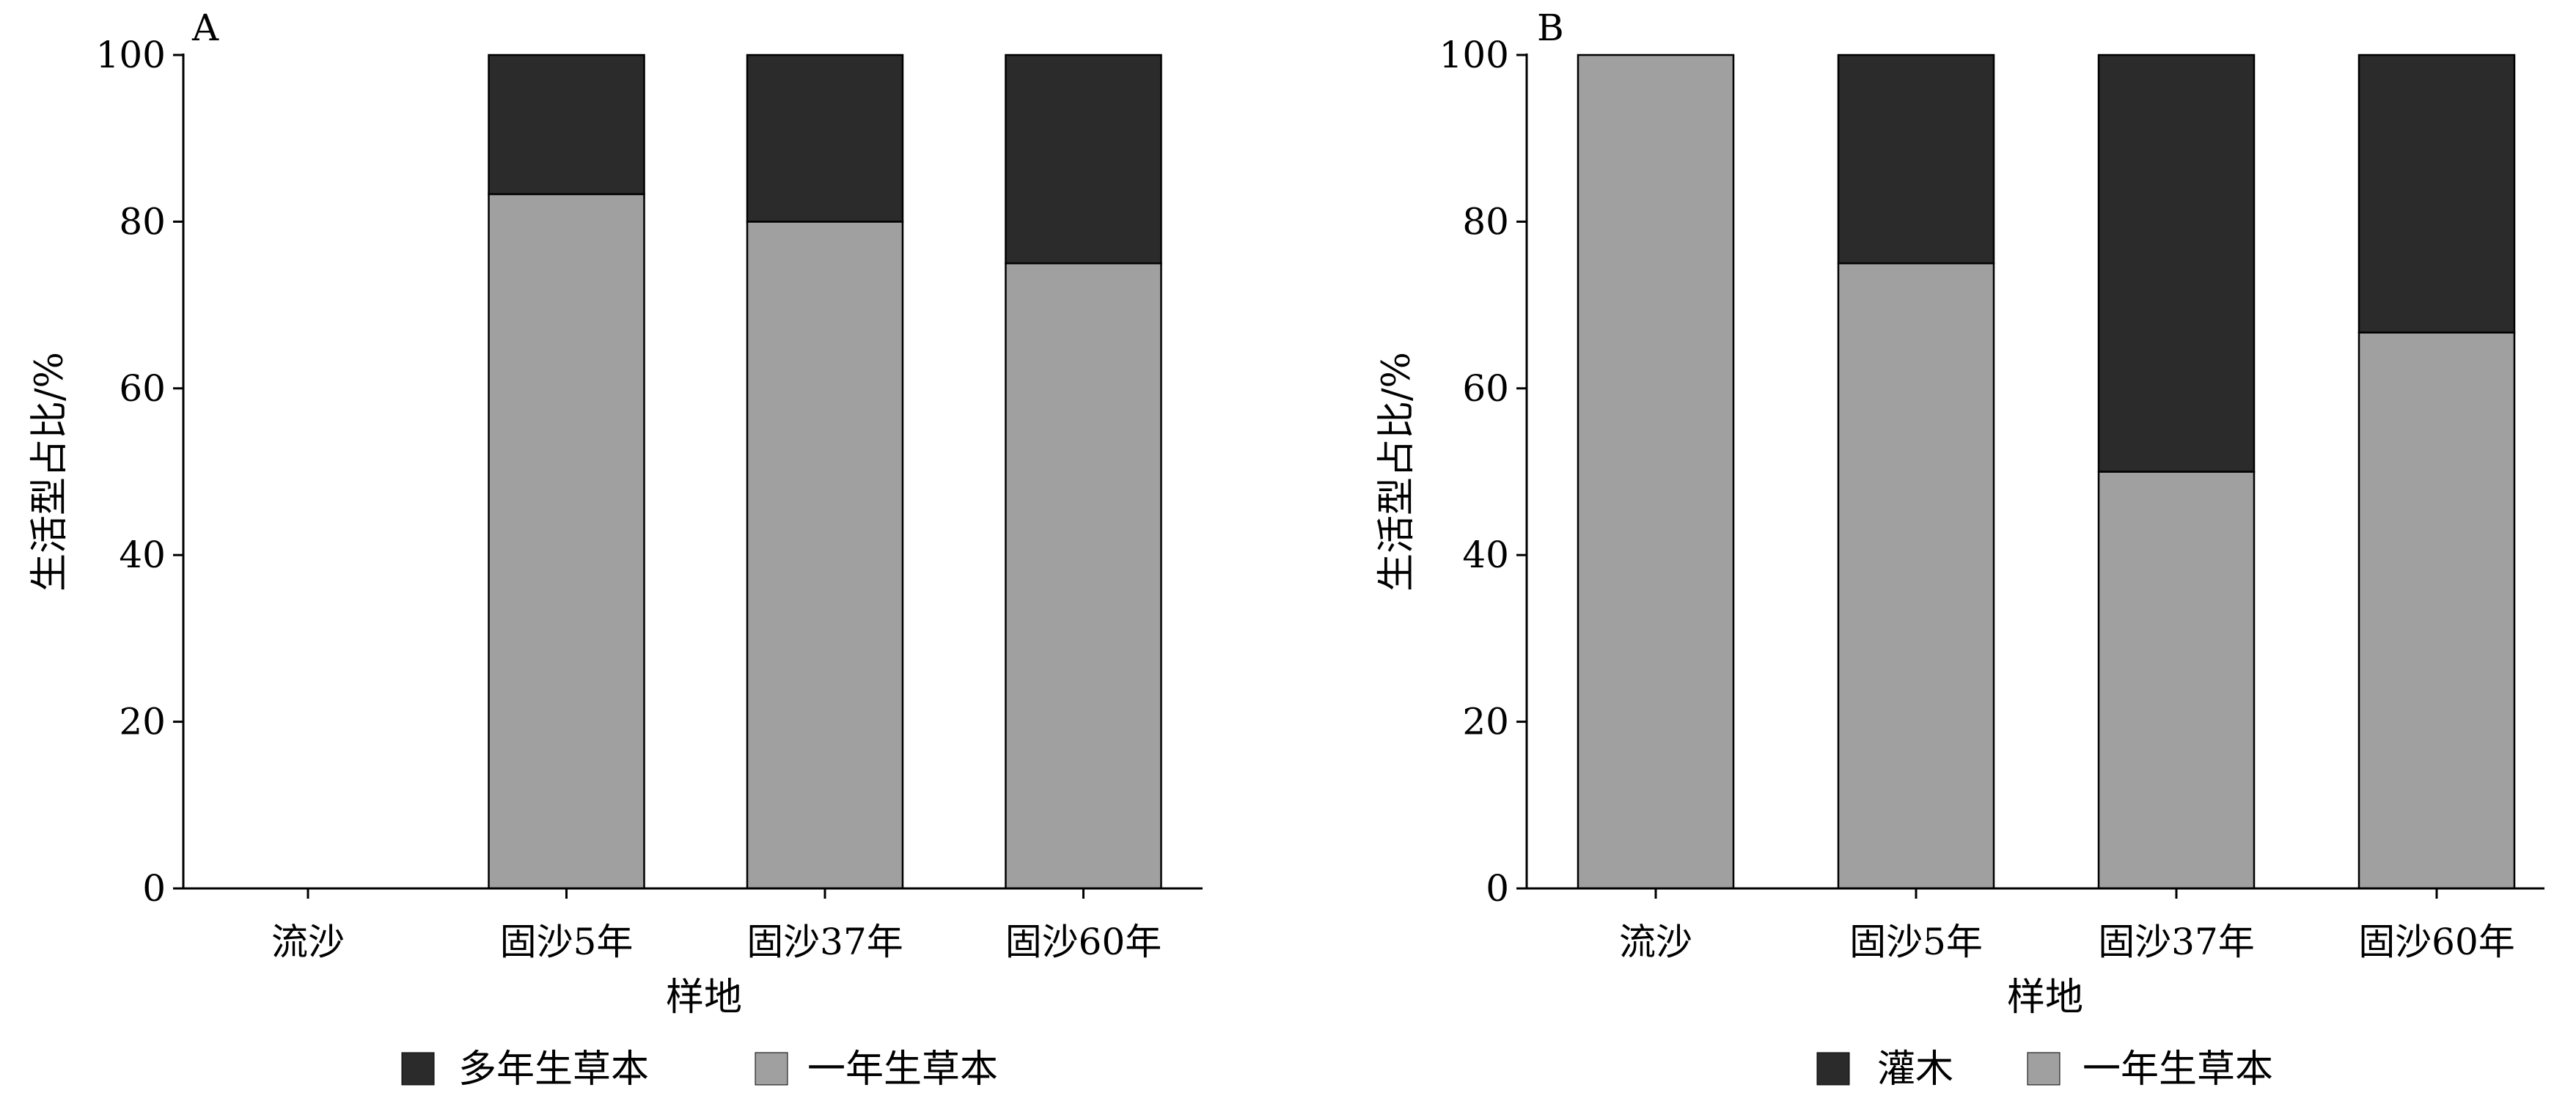 This screenshot has height=1101, width=2576. I want to click on legend: 灌木 一年生草本, so click(2045, 1069).